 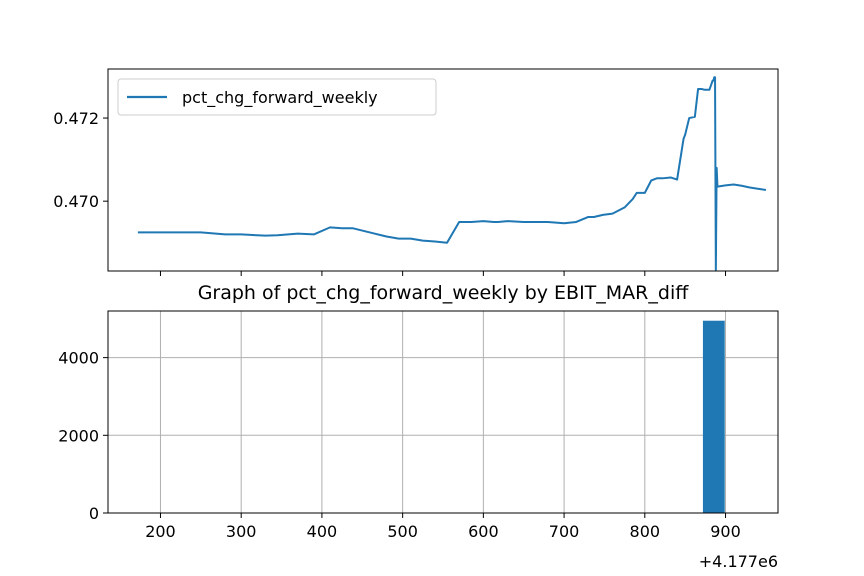 I want to click on histogram-x-tick-label: 600, so click(x=483, y=531).